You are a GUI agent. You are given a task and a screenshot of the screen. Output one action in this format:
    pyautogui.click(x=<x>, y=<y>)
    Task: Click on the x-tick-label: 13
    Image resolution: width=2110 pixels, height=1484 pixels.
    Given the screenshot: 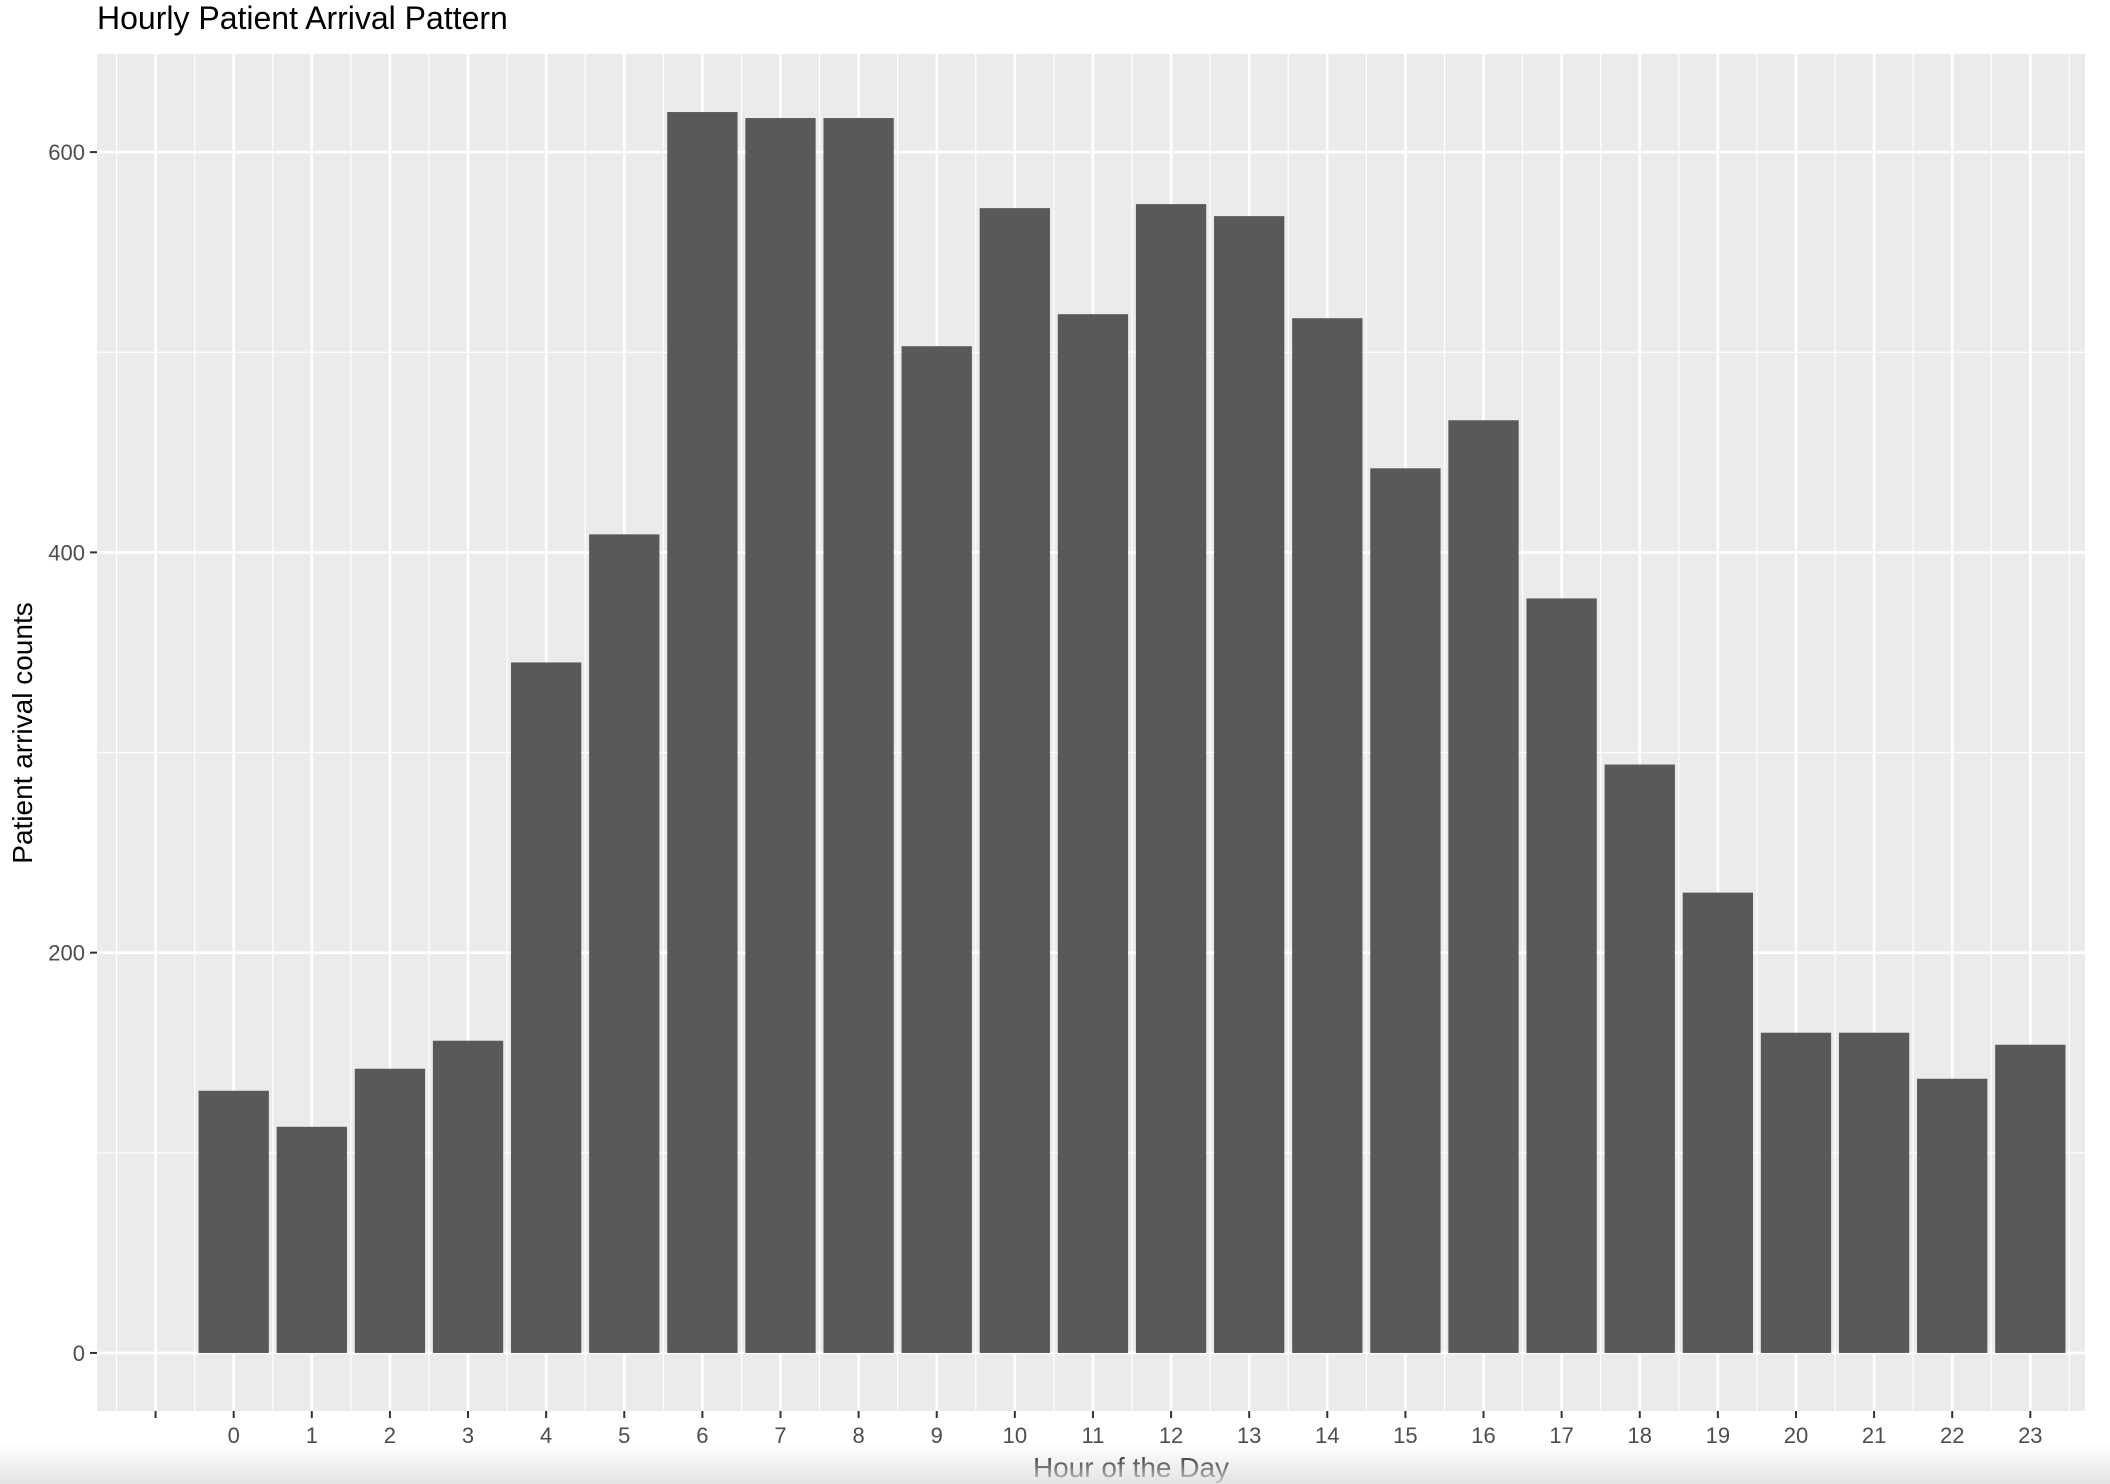 What is the action you would take?
    pyautogui.click(x=1249, y=1435)
    